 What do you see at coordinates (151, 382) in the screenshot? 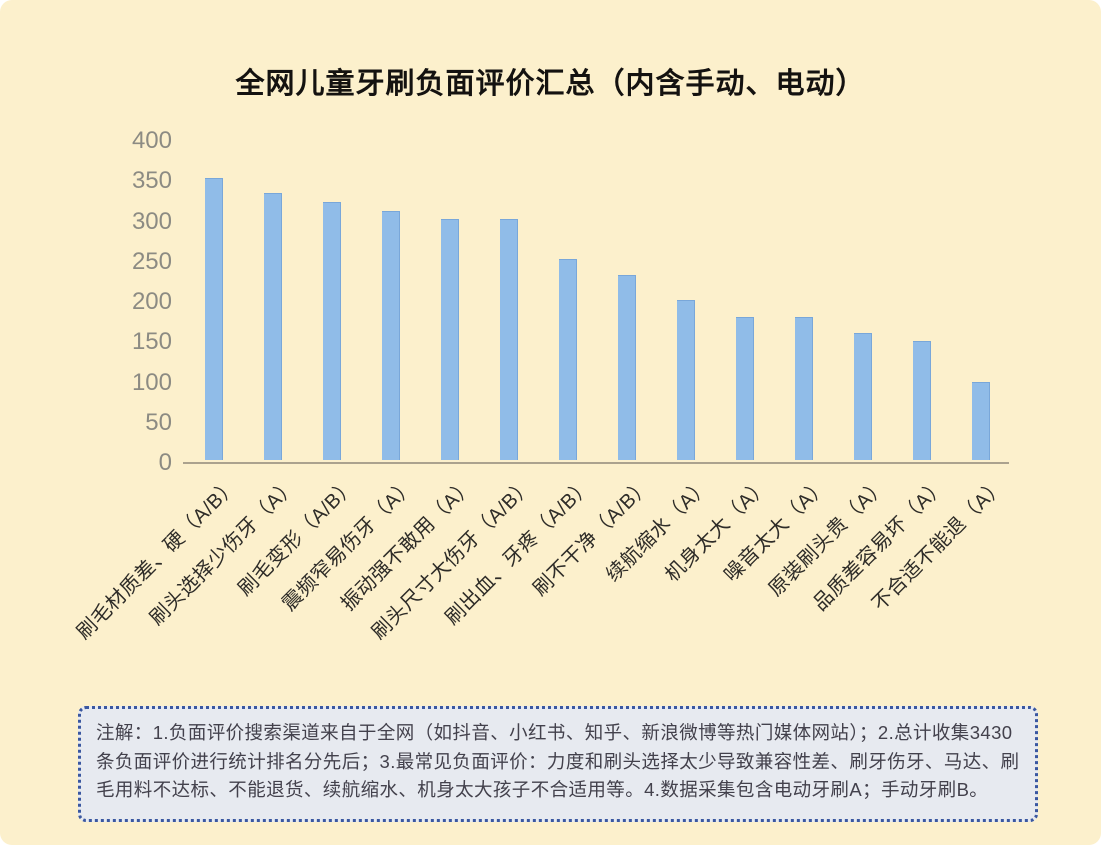
I see `y-axis-tick-label: 100` at bounding box center [151, 382].